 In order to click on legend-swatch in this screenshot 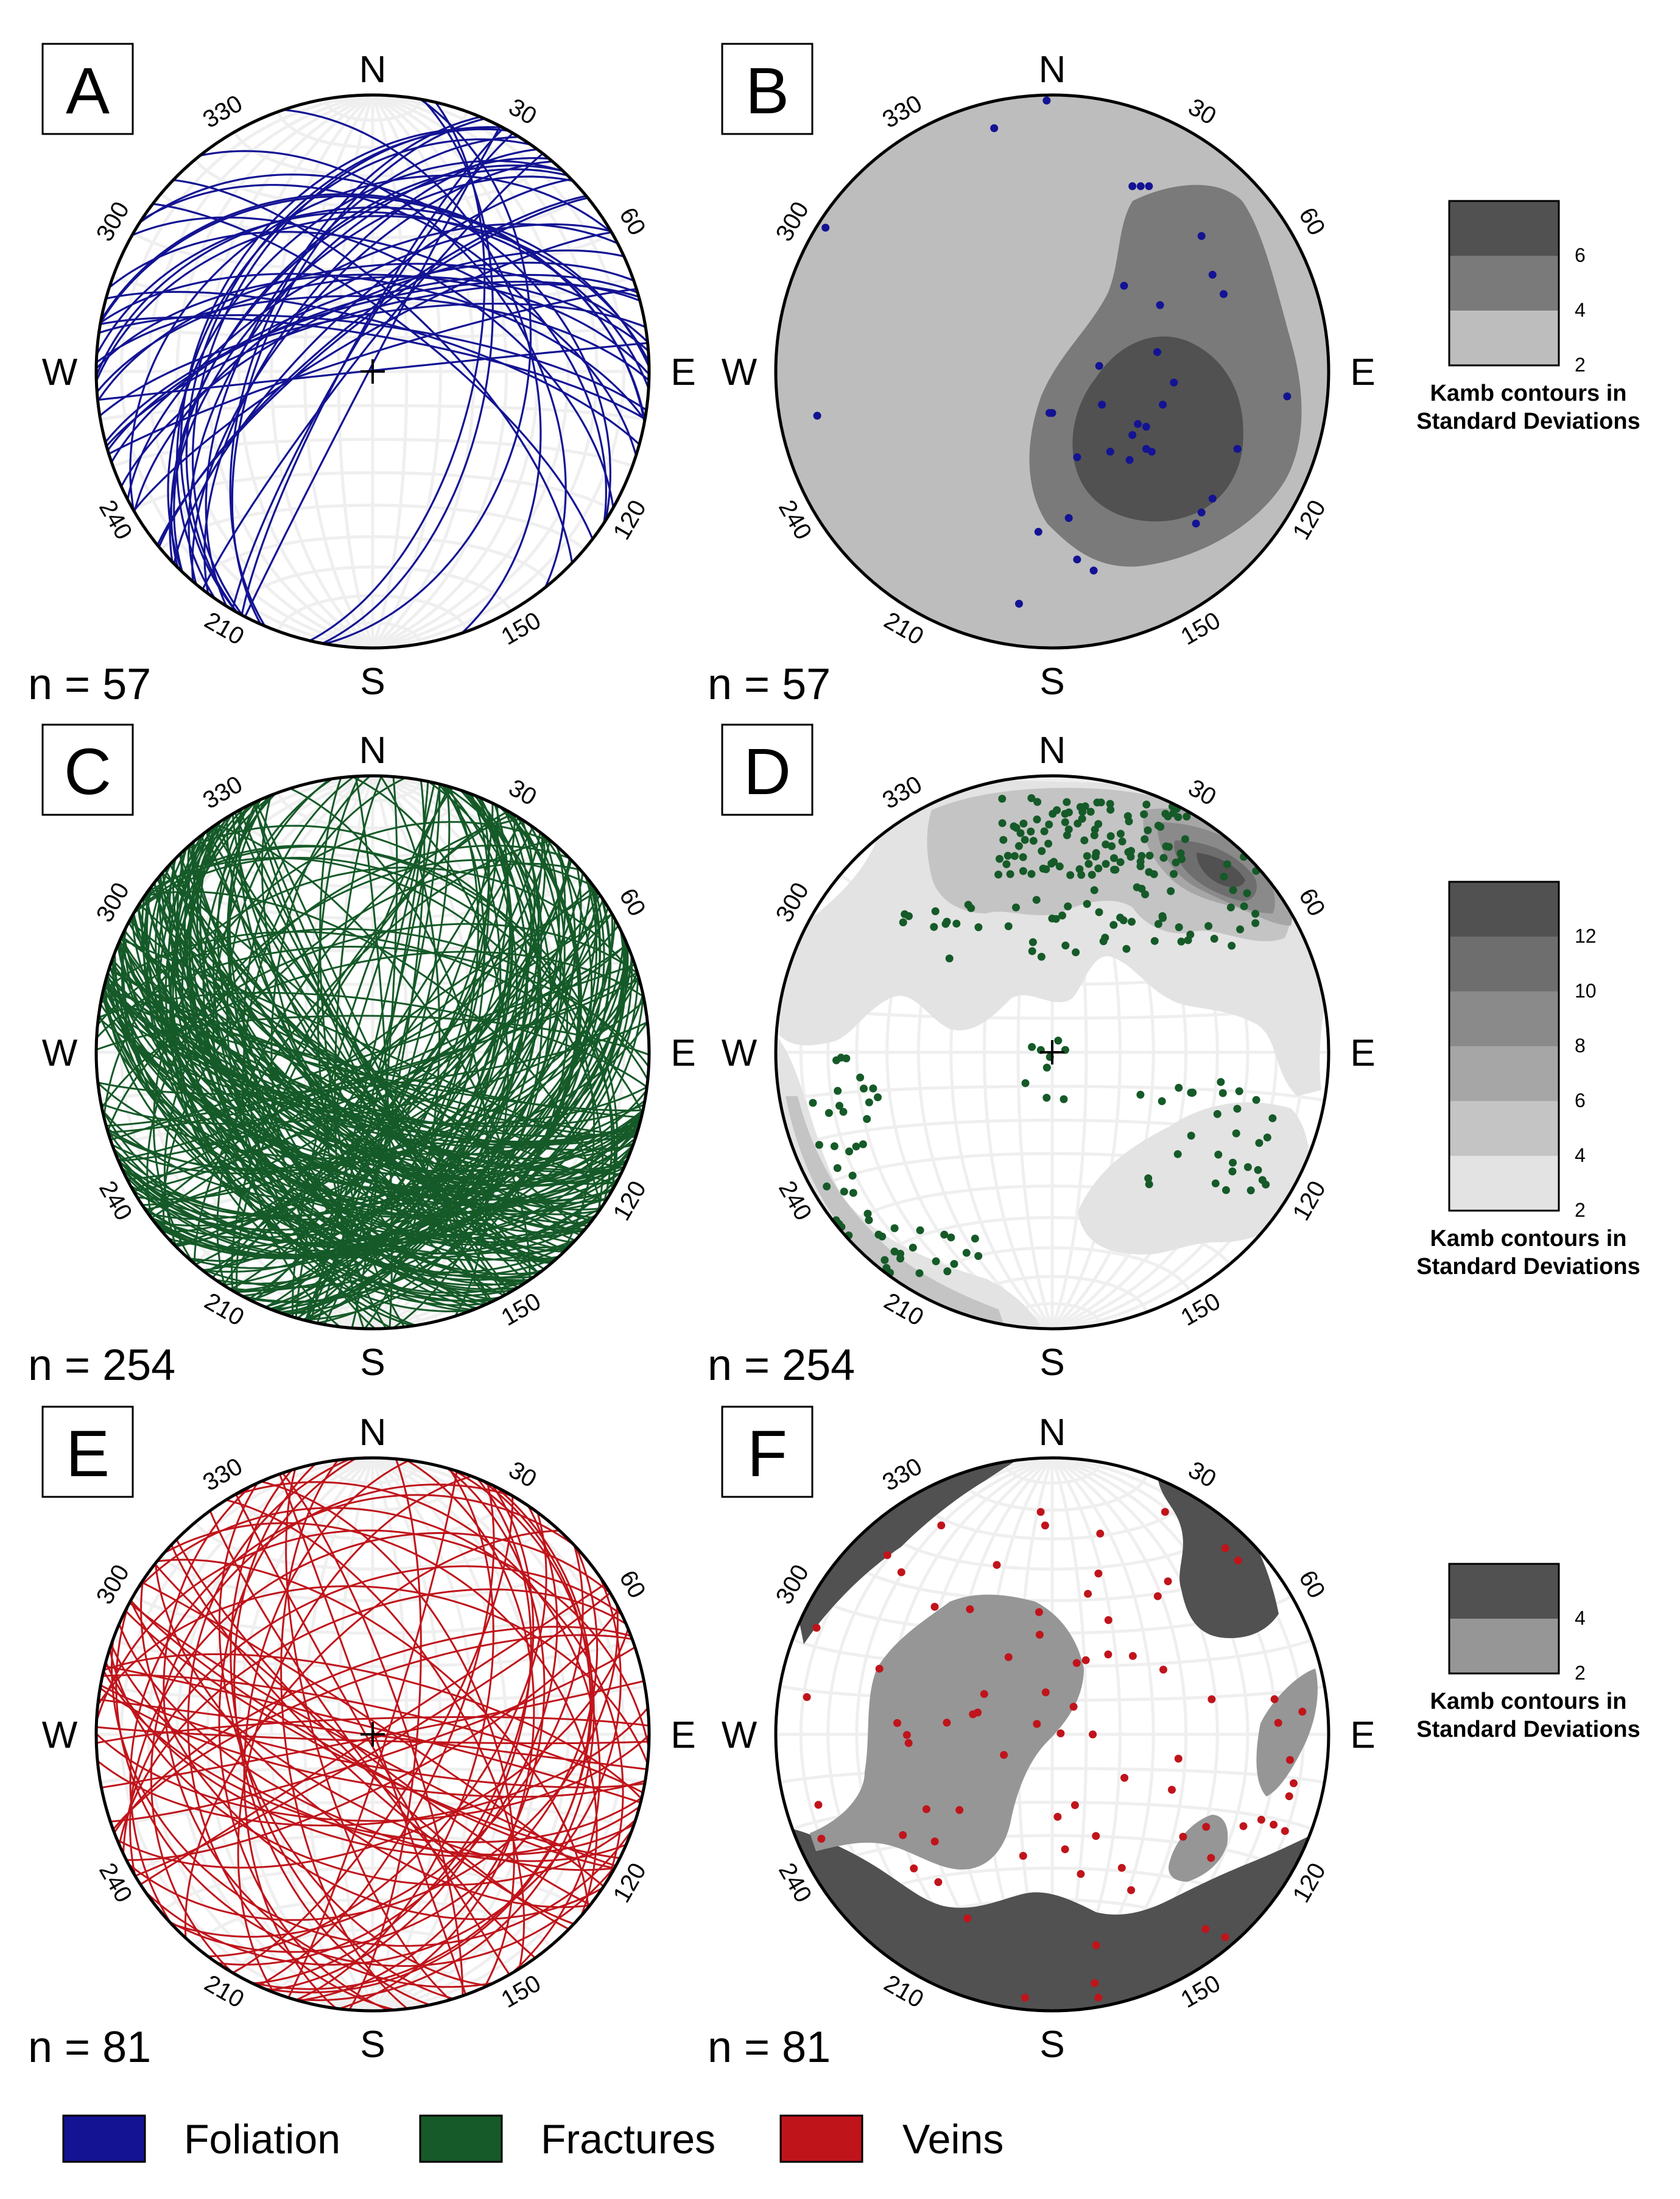, I will do `click(461, 2139)`.